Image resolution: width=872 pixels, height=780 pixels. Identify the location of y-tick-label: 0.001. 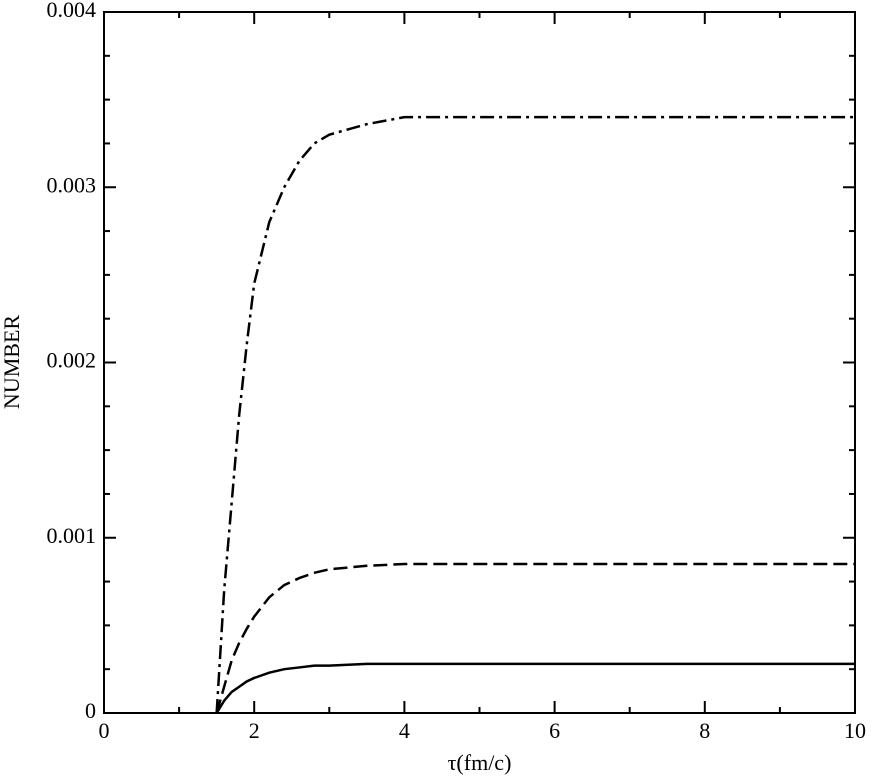
(72, 535).